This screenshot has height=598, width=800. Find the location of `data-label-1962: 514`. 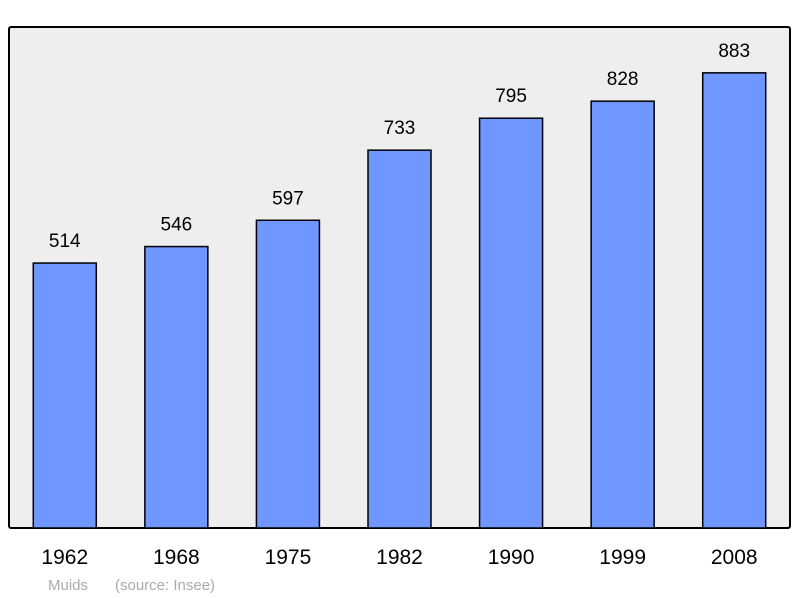

data-label-1962: 514 is located at coordinates (65, 241).